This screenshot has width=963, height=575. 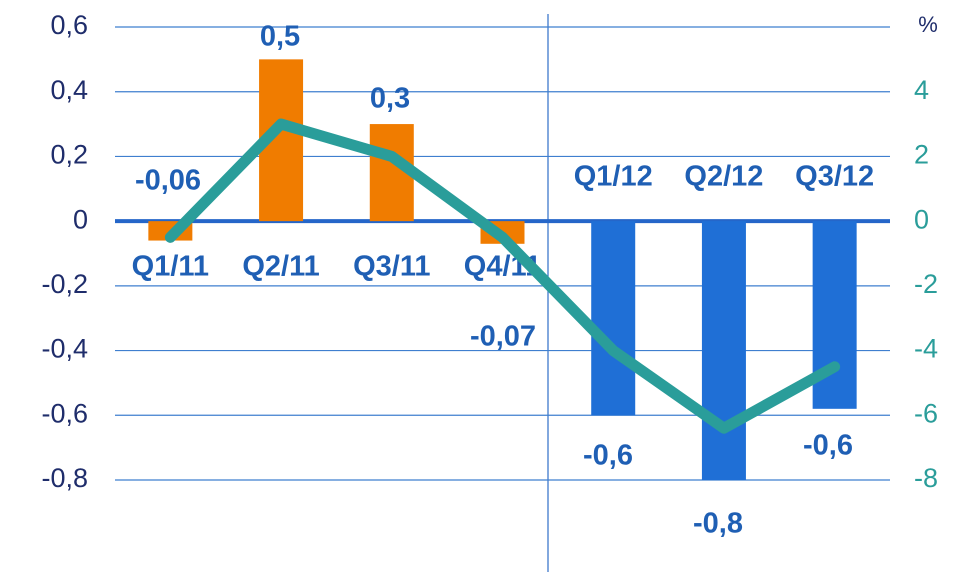 I want to click on y2-tick-label: -8, so click(x=926, y=478).